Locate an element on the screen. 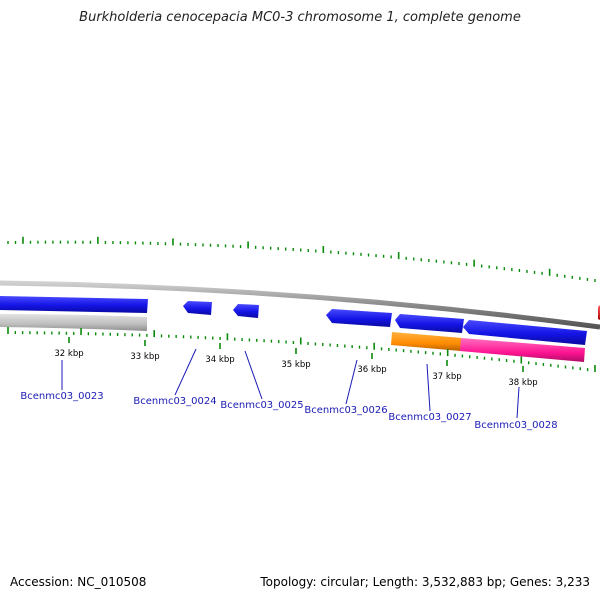 The height and width of the screenshot is (600, 600). gene-label: Bcenmc03_0025 is located at coordinates (261, 405).